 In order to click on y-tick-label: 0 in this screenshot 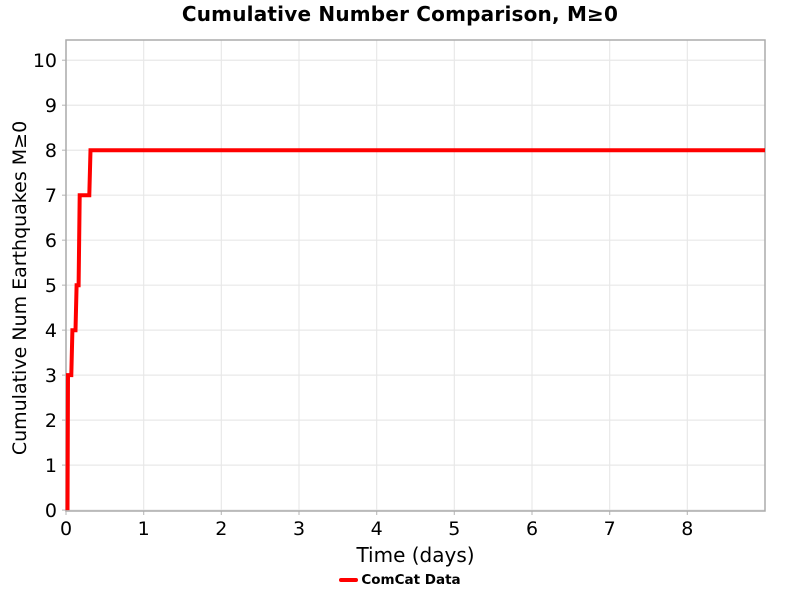, I will do `click(51, 511)`.